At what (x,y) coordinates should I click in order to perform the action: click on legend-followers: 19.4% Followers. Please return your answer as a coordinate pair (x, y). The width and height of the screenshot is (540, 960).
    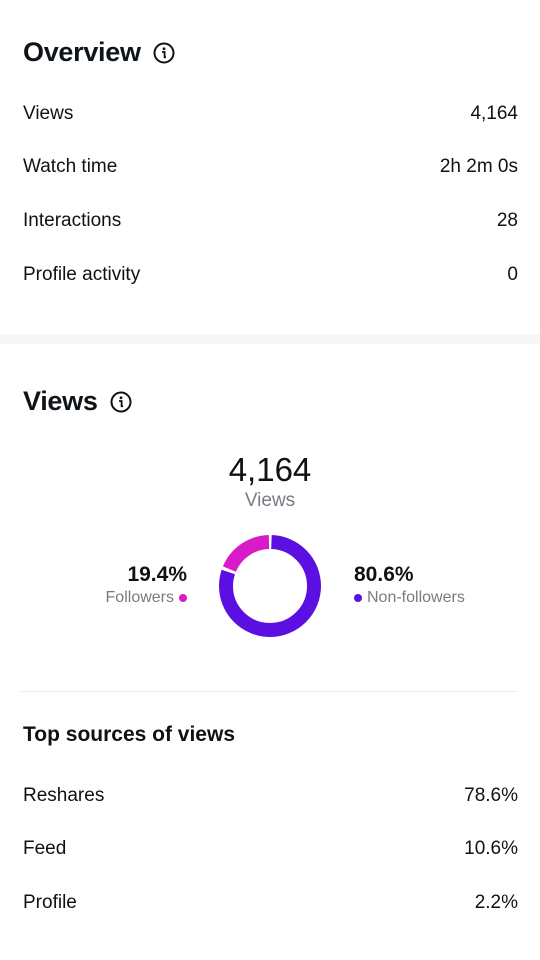
    Looking at the image, I should click on (146, 585).